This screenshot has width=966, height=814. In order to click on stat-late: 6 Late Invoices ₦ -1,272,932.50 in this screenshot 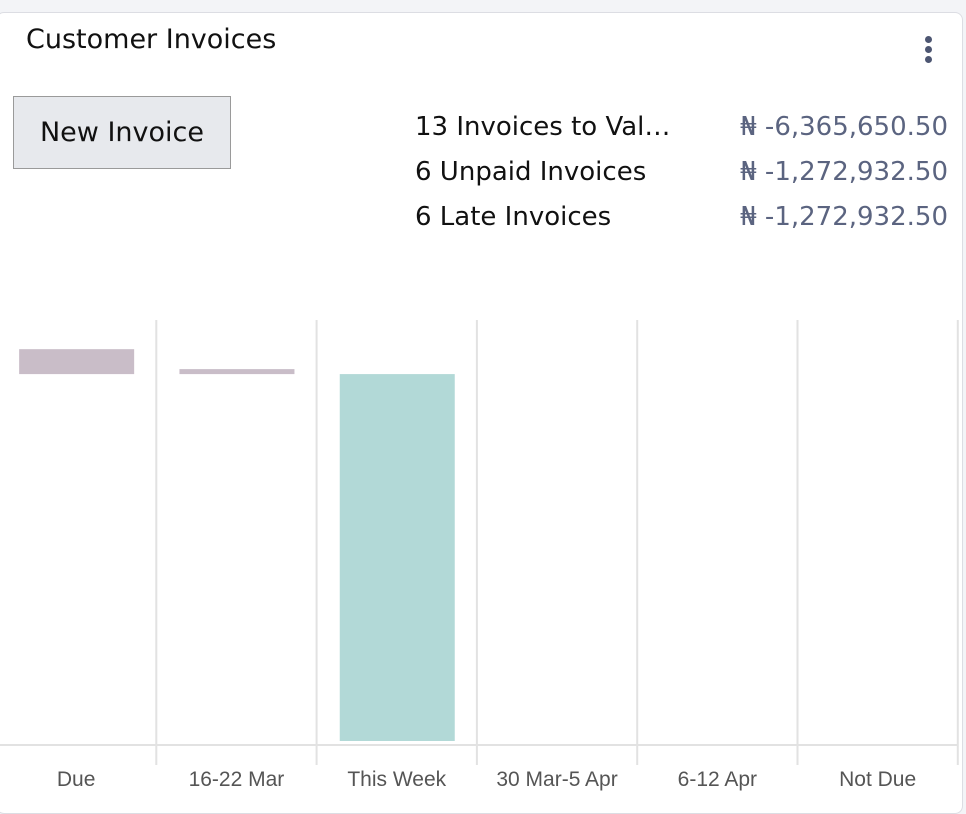, I will do `click(681, 216)`.